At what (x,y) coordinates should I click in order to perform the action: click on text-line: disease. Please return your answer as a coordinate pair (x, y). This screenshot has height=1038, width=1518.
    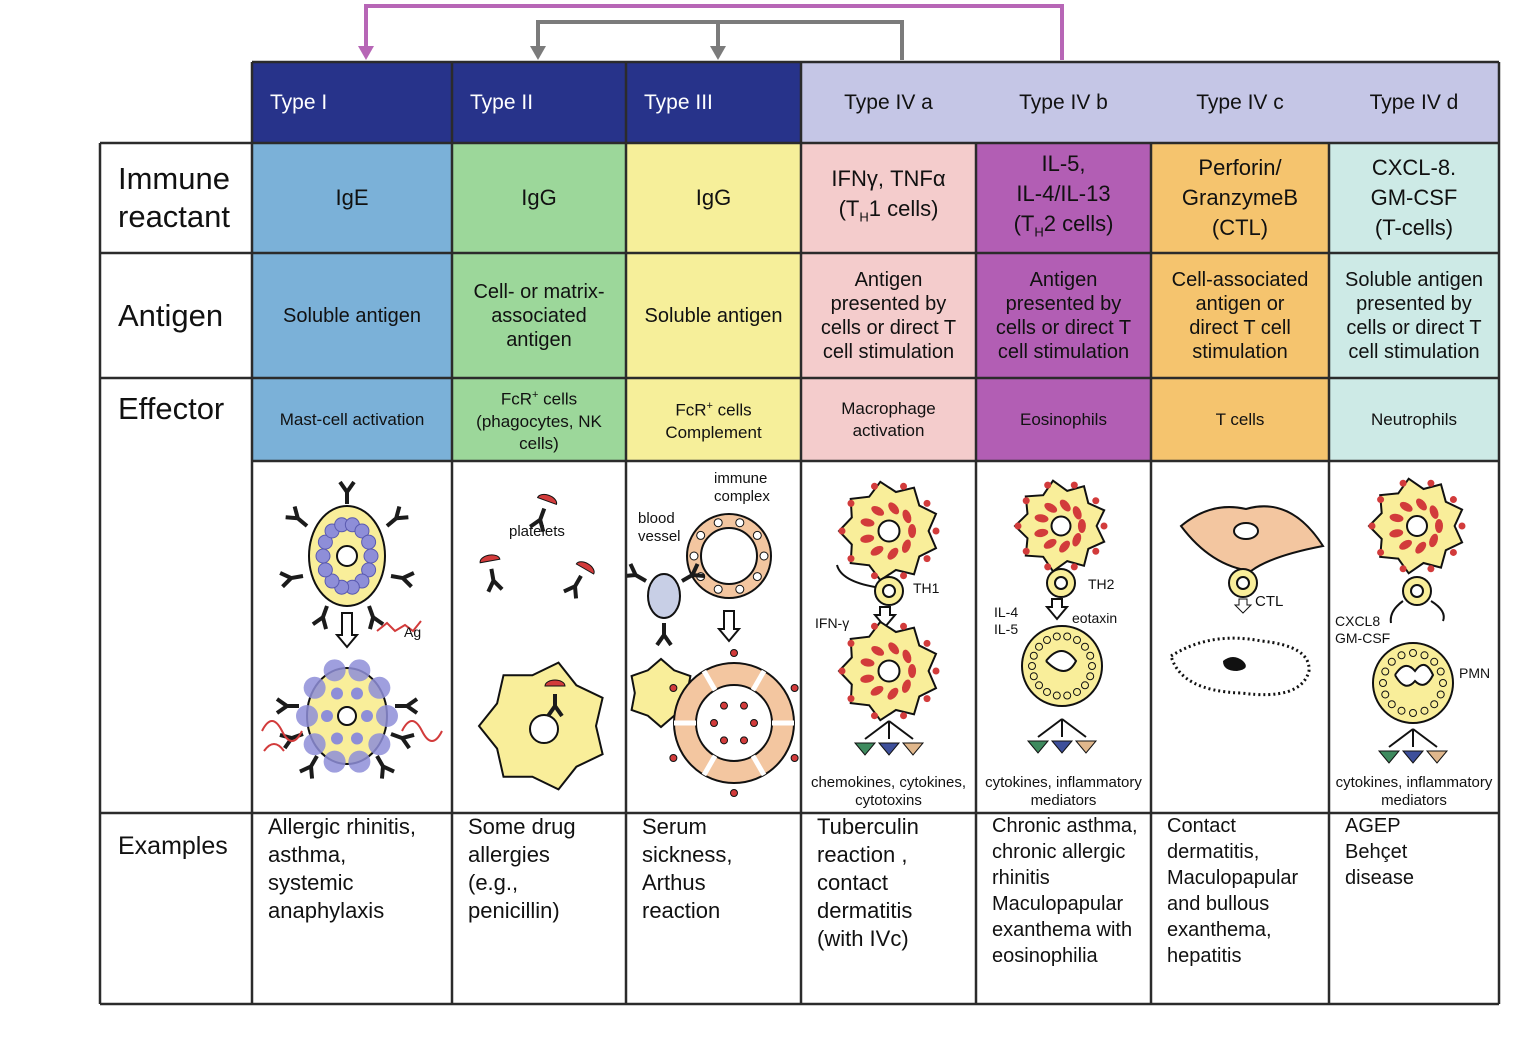
    Looking at the image, I should click on (1379, 878).